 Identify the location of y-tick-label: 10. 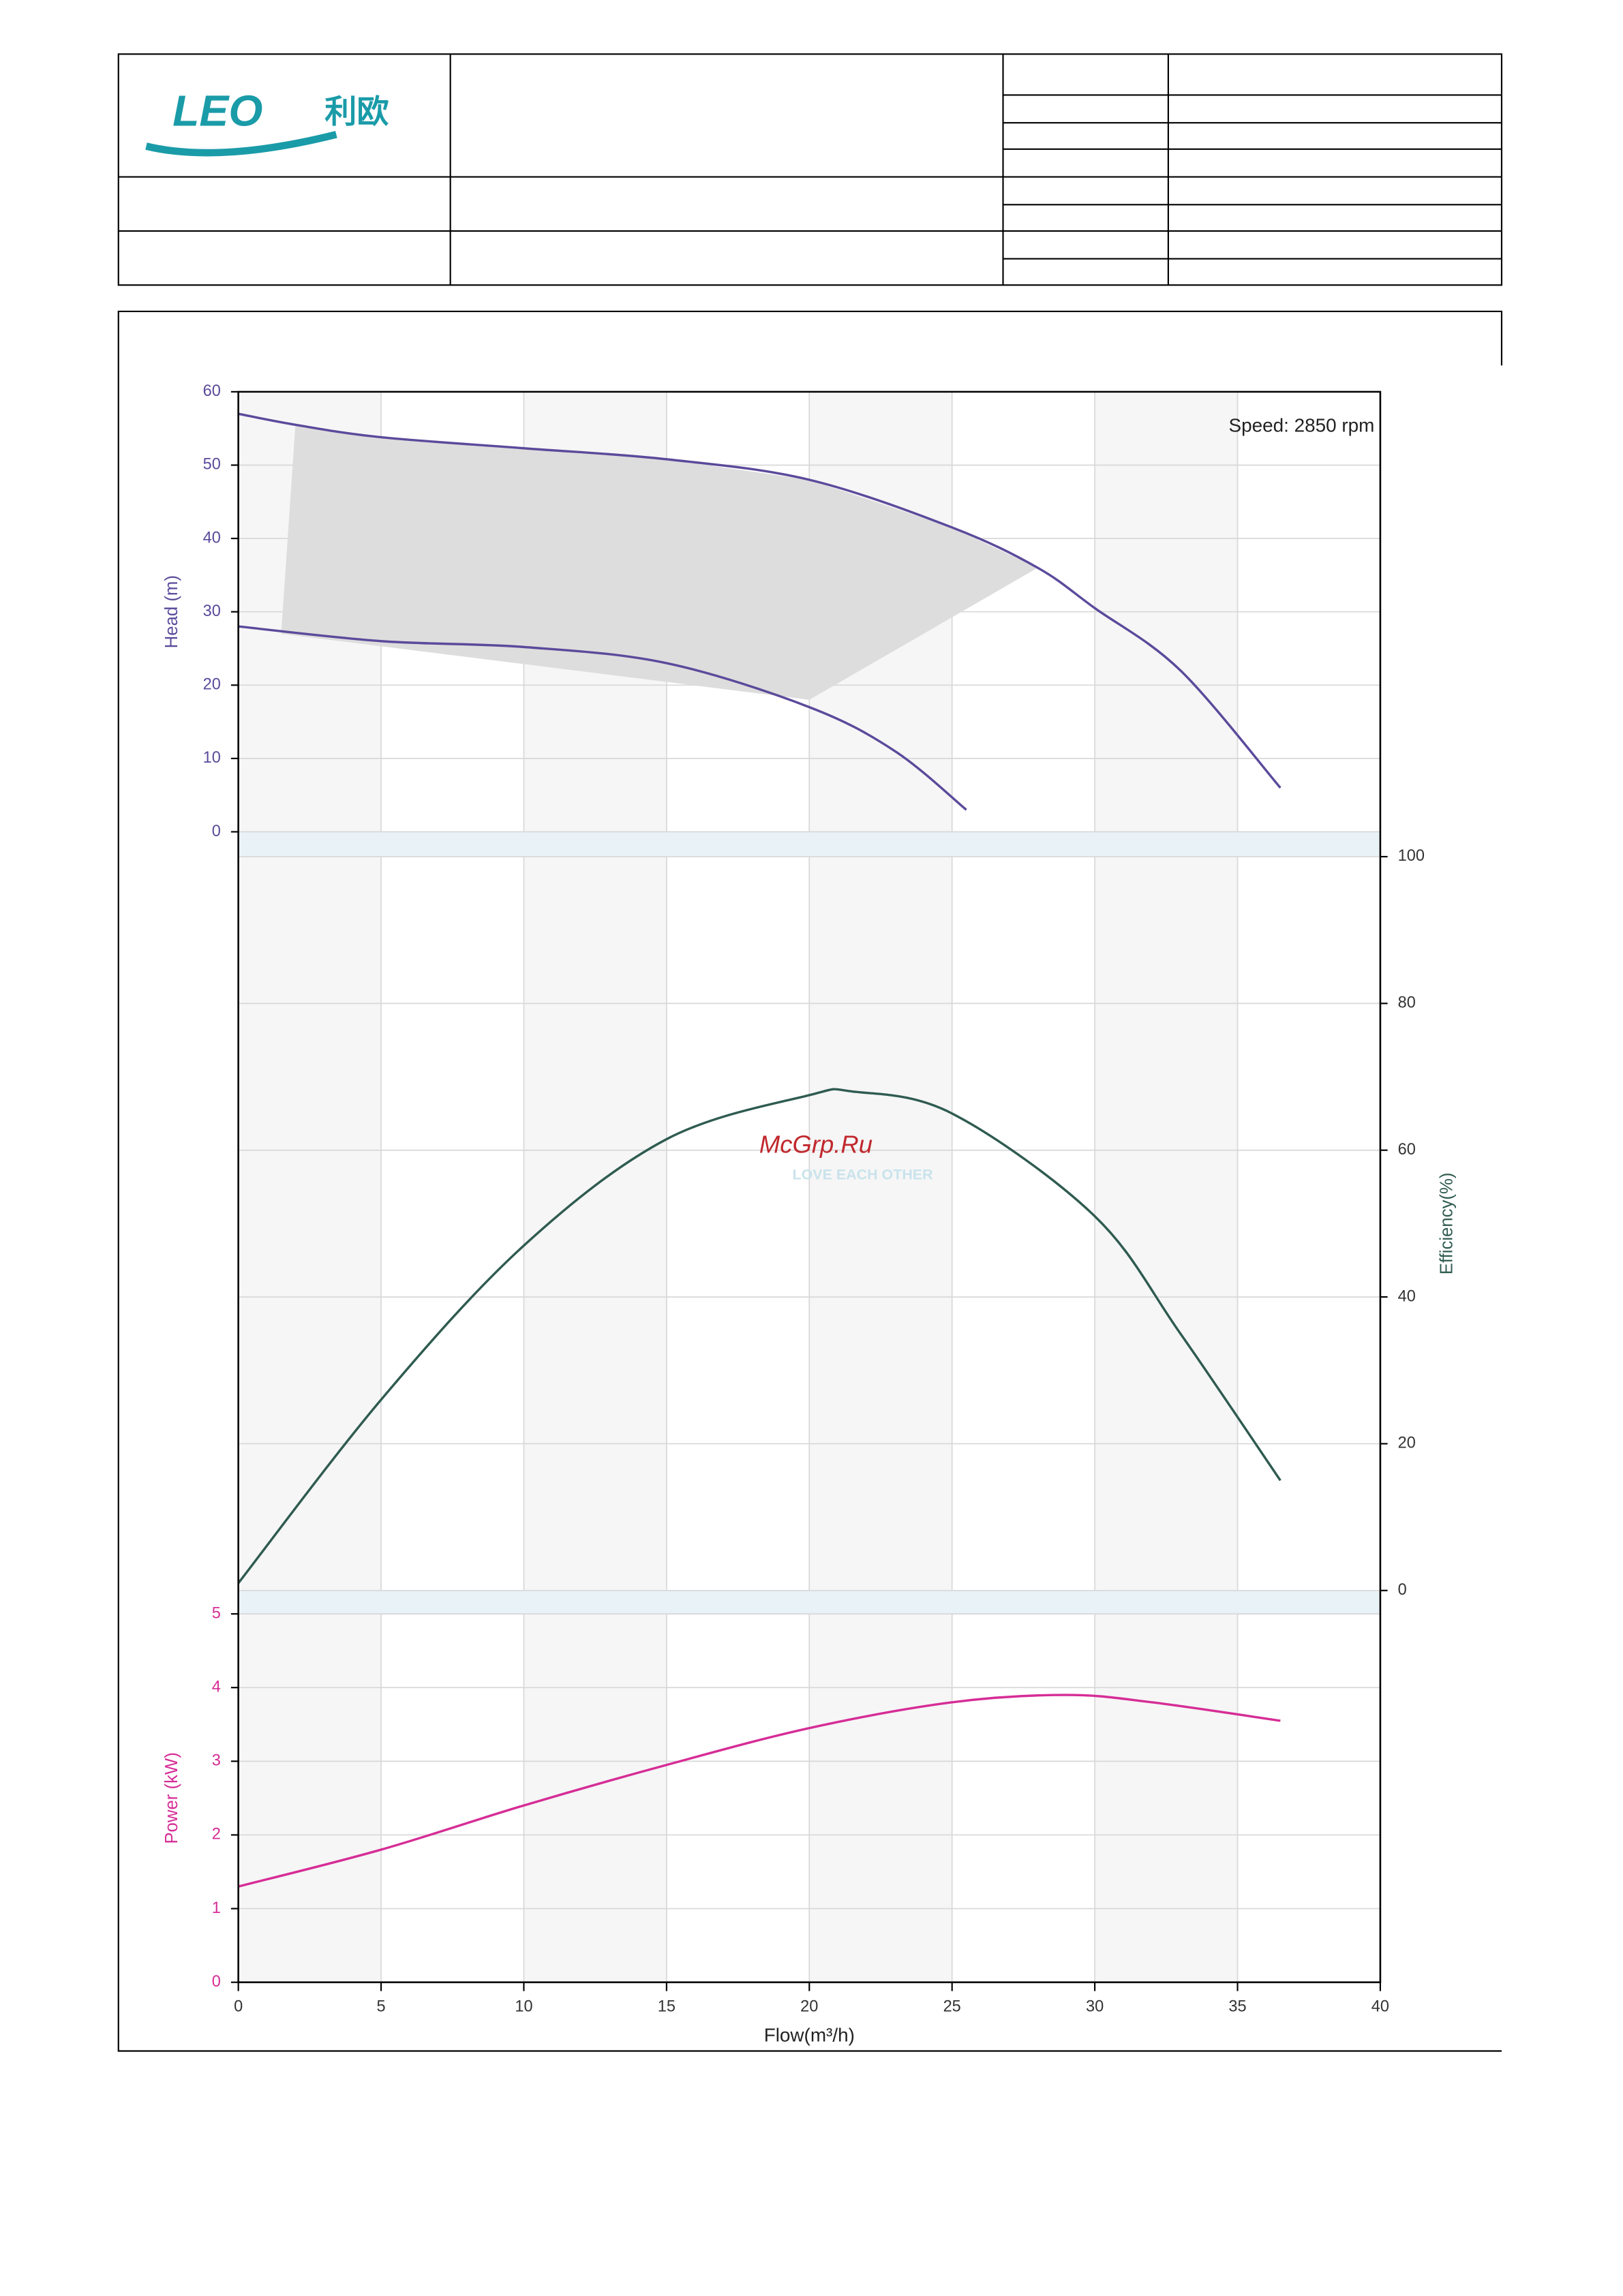
(212, 757).